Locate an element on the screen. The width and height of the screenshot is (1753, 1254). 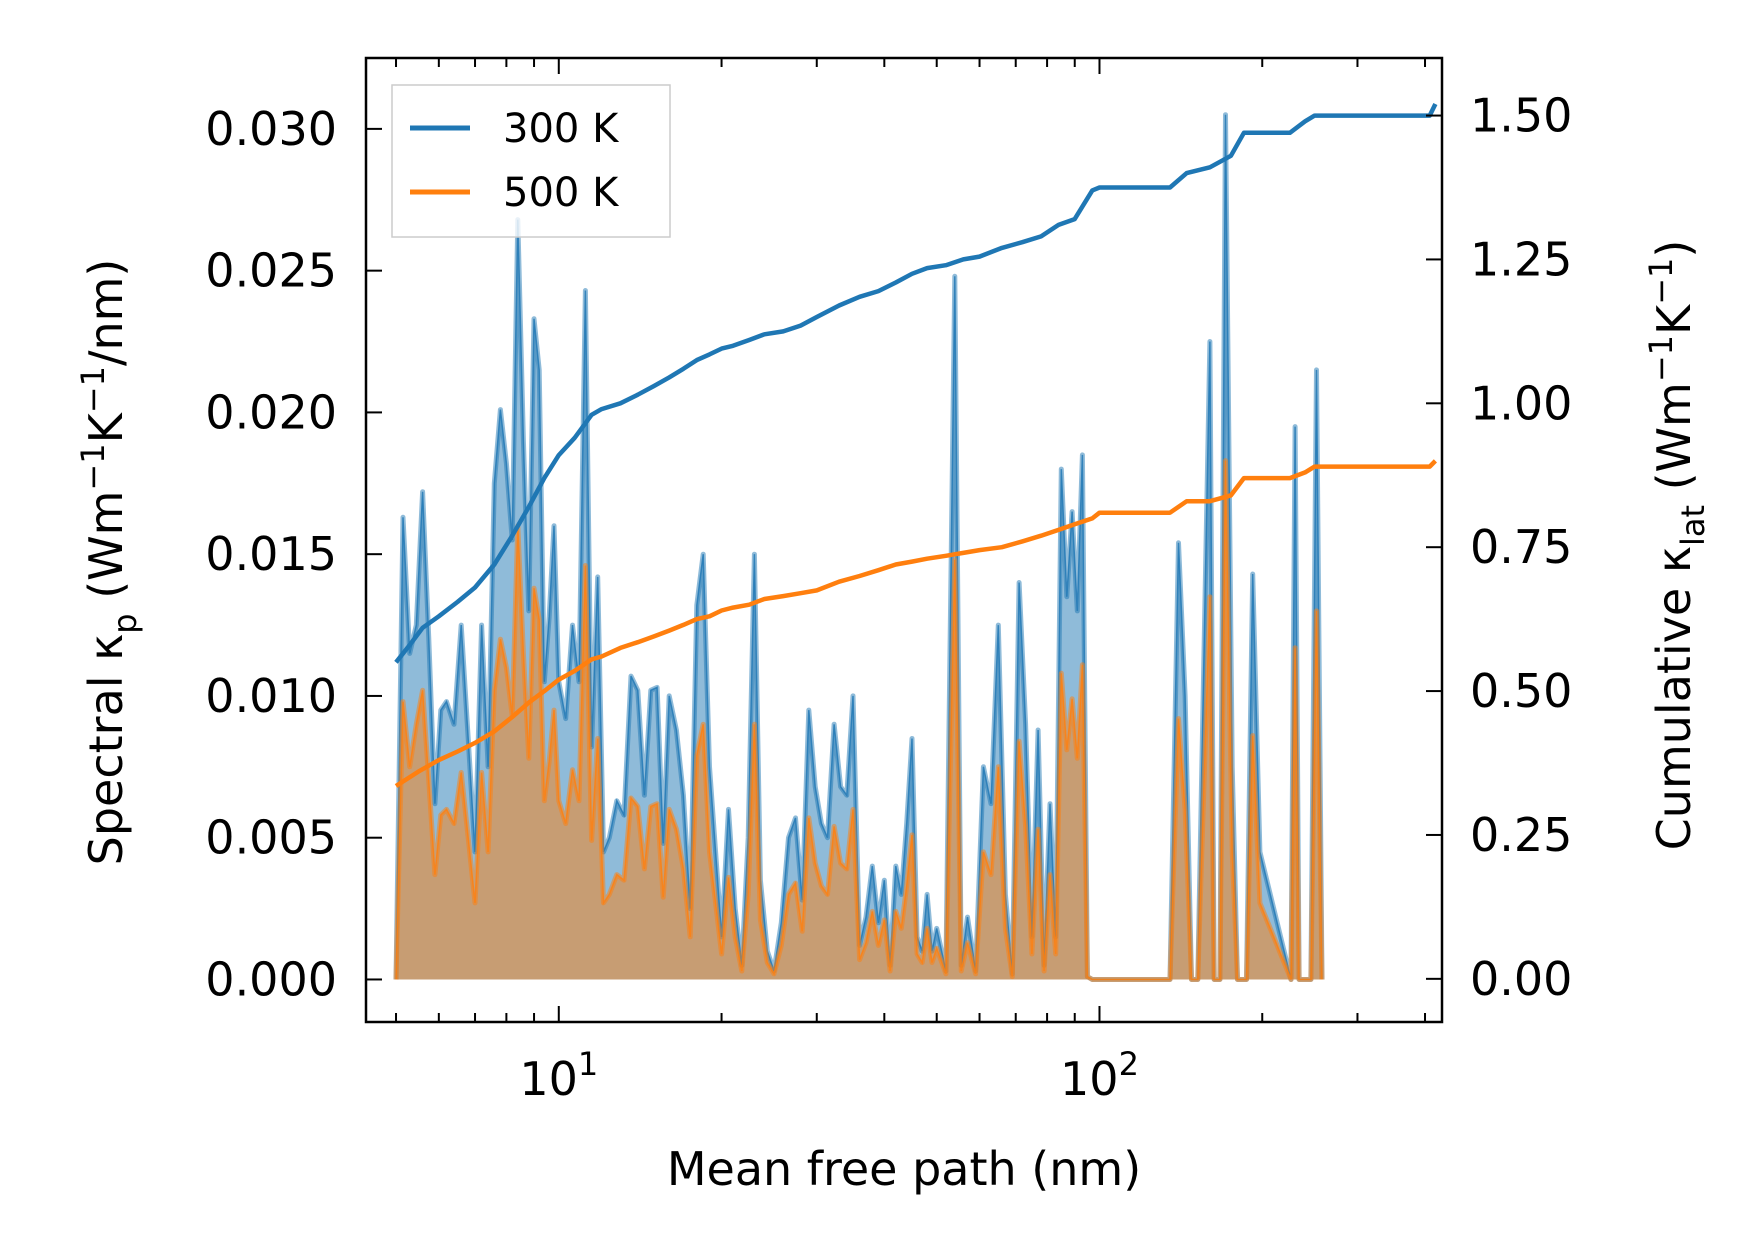
right-axis-title: Cumulative κlat (Wm−1K−1) is located at coordinates (1677, 545).